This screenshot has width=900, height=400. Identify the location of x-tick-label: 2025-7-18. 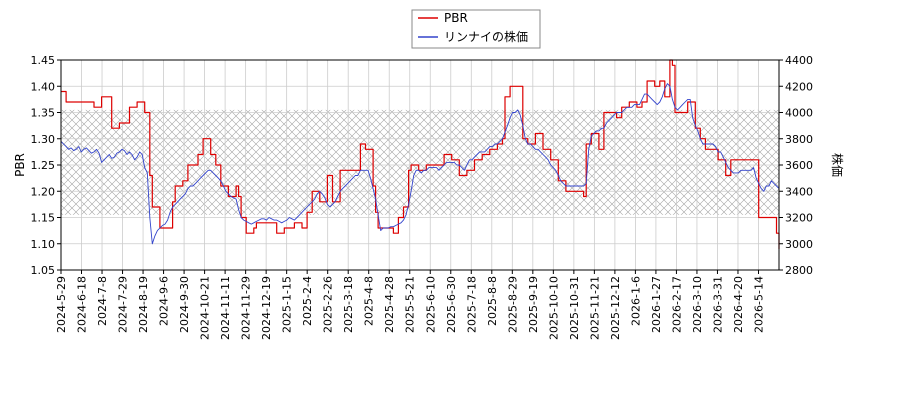
(471, 304).